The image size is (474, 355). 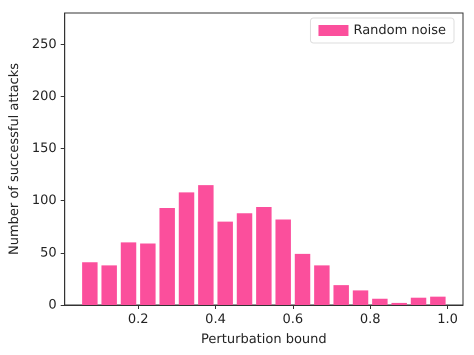 I want to click on y-tick-label: 0, so click(x=52, y=305).